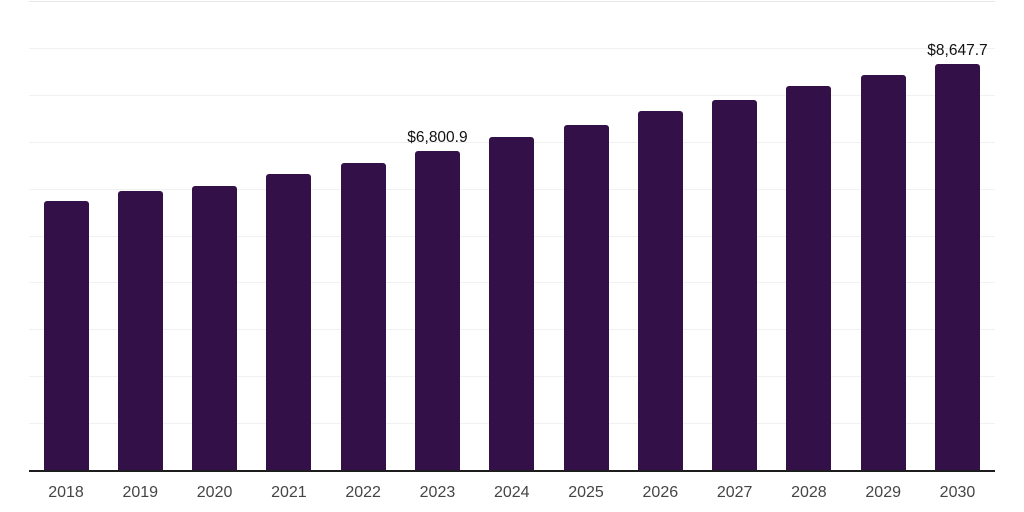  What do you see at coordinates (957, 51) in the screenshot?
I see `data-label-2030: $8,647.7` at bounding box center [957, 51].